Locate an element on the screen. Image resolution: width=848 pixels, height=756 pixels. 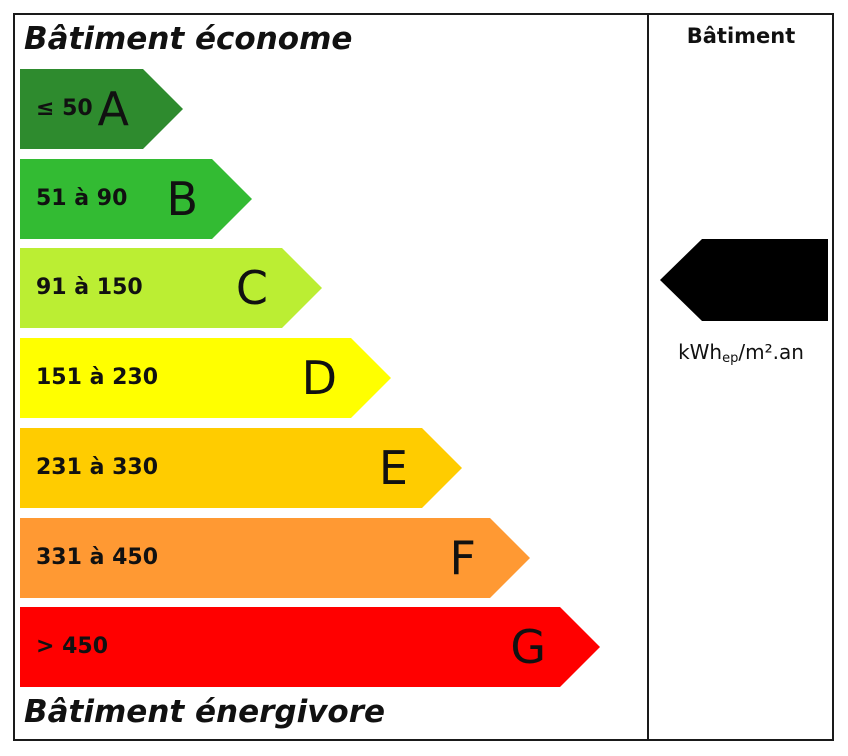
unit-main: kWh is located at coordinates (700, 352).